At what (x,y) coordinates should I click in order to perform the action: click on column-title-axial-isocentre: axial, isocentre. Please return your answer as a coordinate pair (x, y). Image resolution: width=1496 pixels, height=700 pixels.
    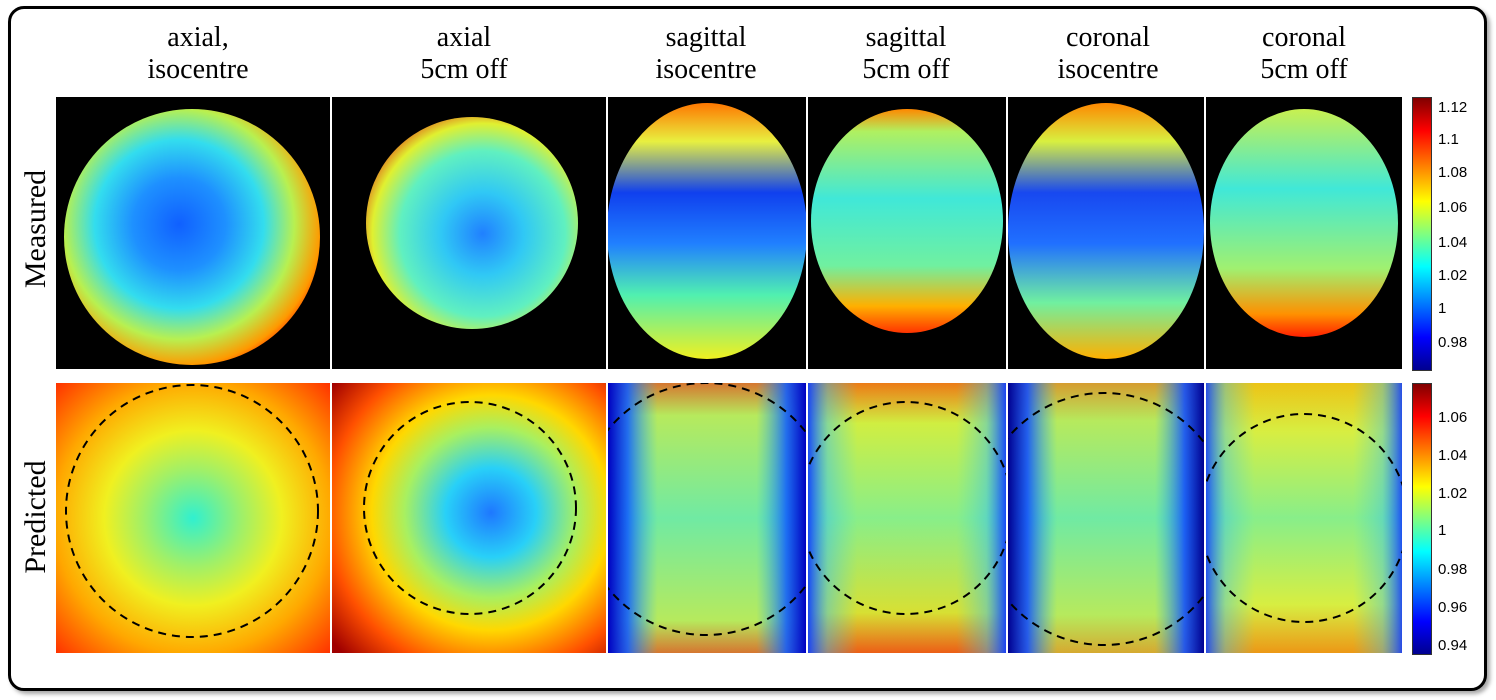
    Looking at the image, I should click on (198, 54).